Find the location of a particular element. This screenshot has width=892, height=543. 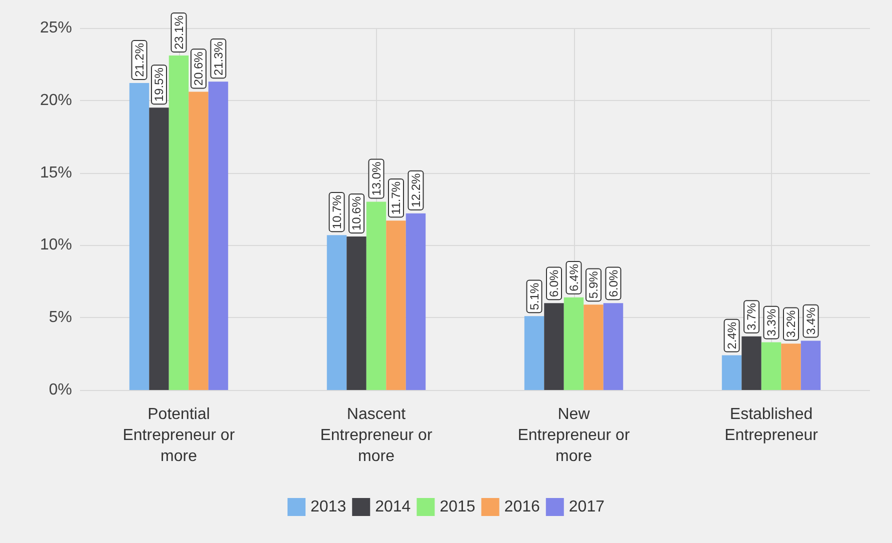

data-label: 19.5% is located at coordinates (159, 84).